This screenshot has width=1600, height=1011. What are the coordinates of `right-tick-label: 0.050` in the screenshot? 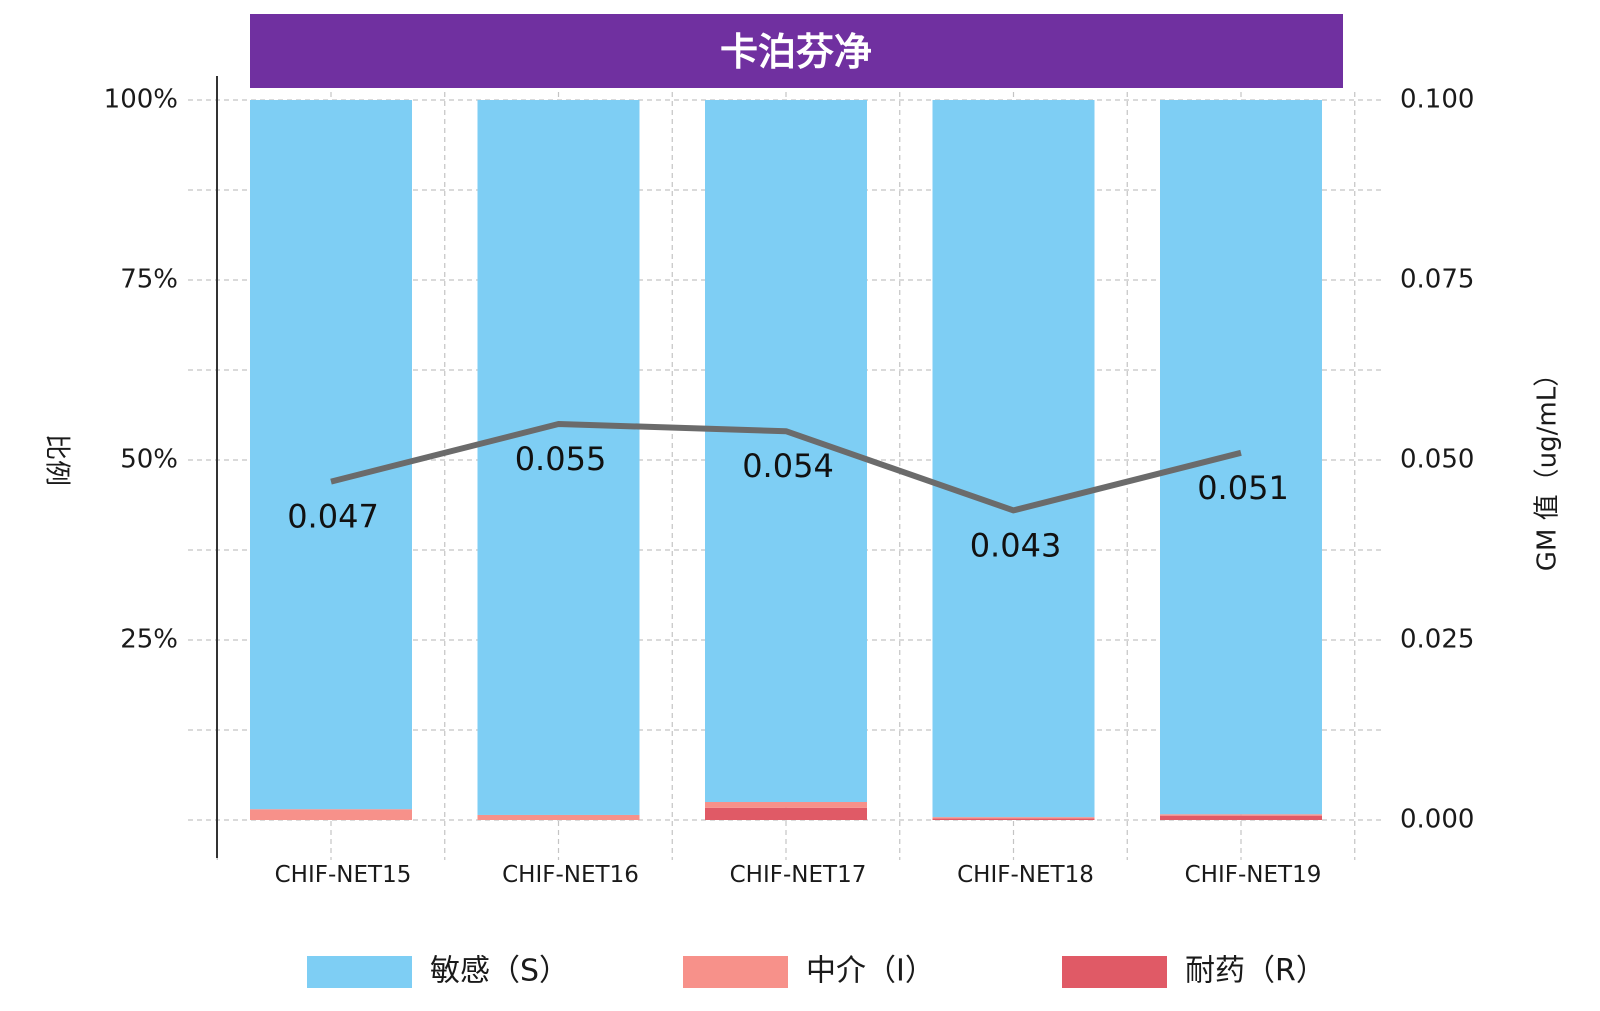 It's located at (1437, 460).